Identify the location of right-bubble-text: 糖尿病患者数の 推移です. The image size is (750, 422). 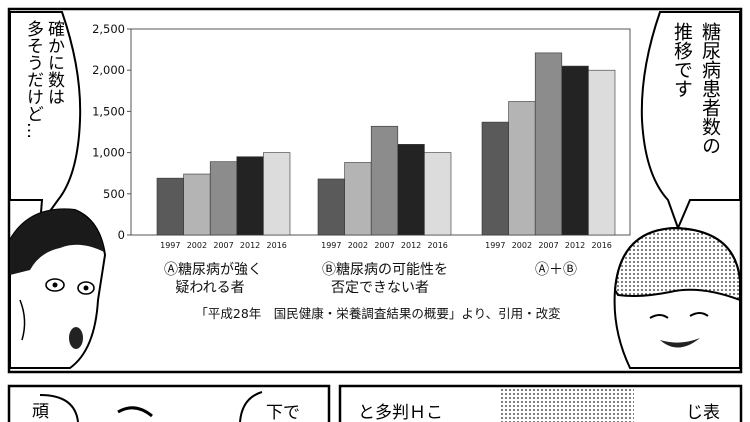
(696, 88).